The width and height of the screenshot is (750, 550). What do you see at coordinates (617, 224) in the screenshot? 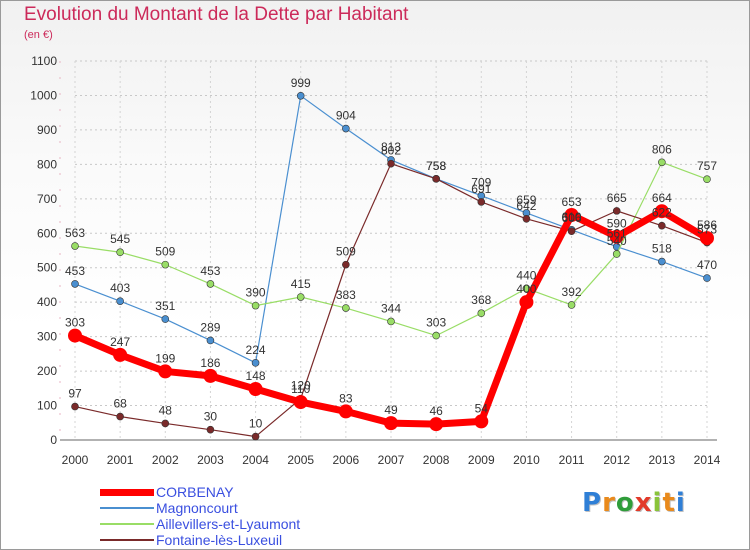
I see `data-label: 590` at bounding box center [617, 224].